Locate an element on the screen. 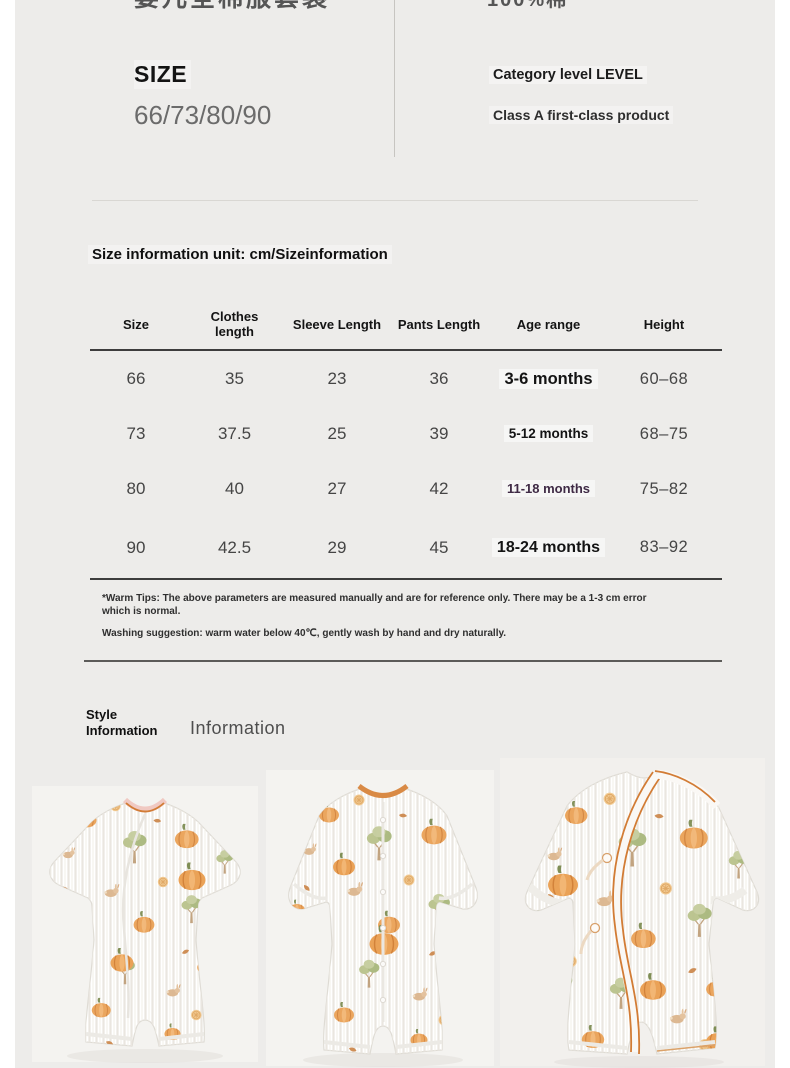 The width and height of the screenshot is (790, 1068). cell-age-range: 5-12 months is located at coordinates (548, 434).